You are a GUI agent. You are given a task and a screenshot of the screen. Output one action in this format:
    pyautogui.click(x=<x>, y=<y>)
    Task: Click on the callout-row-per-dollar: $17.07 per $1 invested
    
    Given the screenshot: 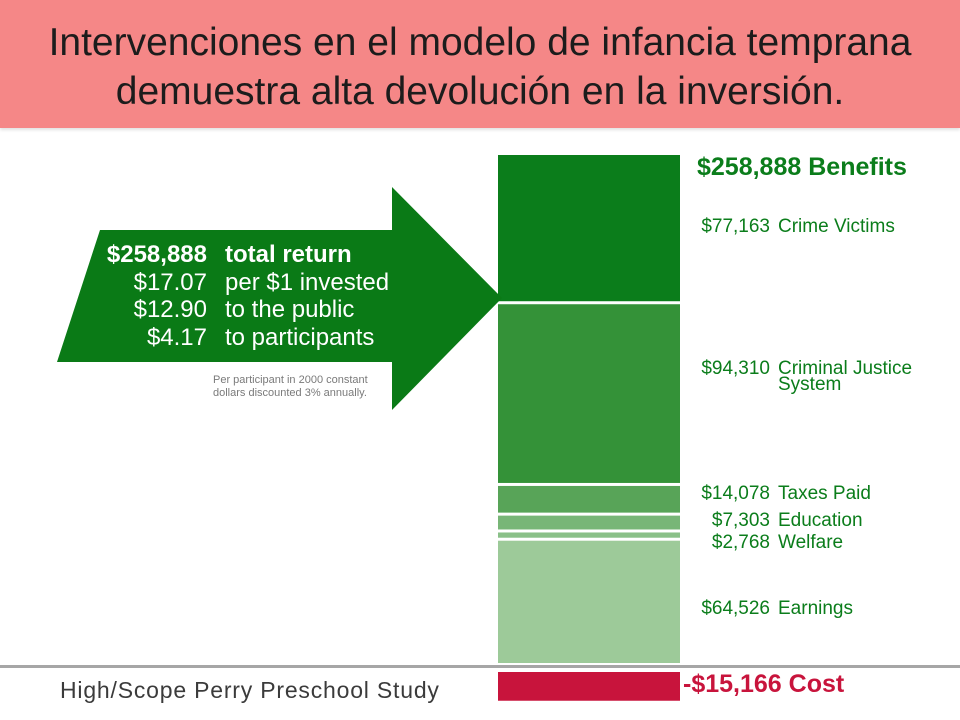 What is the action you would take?
    pyautogui.click(x=240, y=282)
    